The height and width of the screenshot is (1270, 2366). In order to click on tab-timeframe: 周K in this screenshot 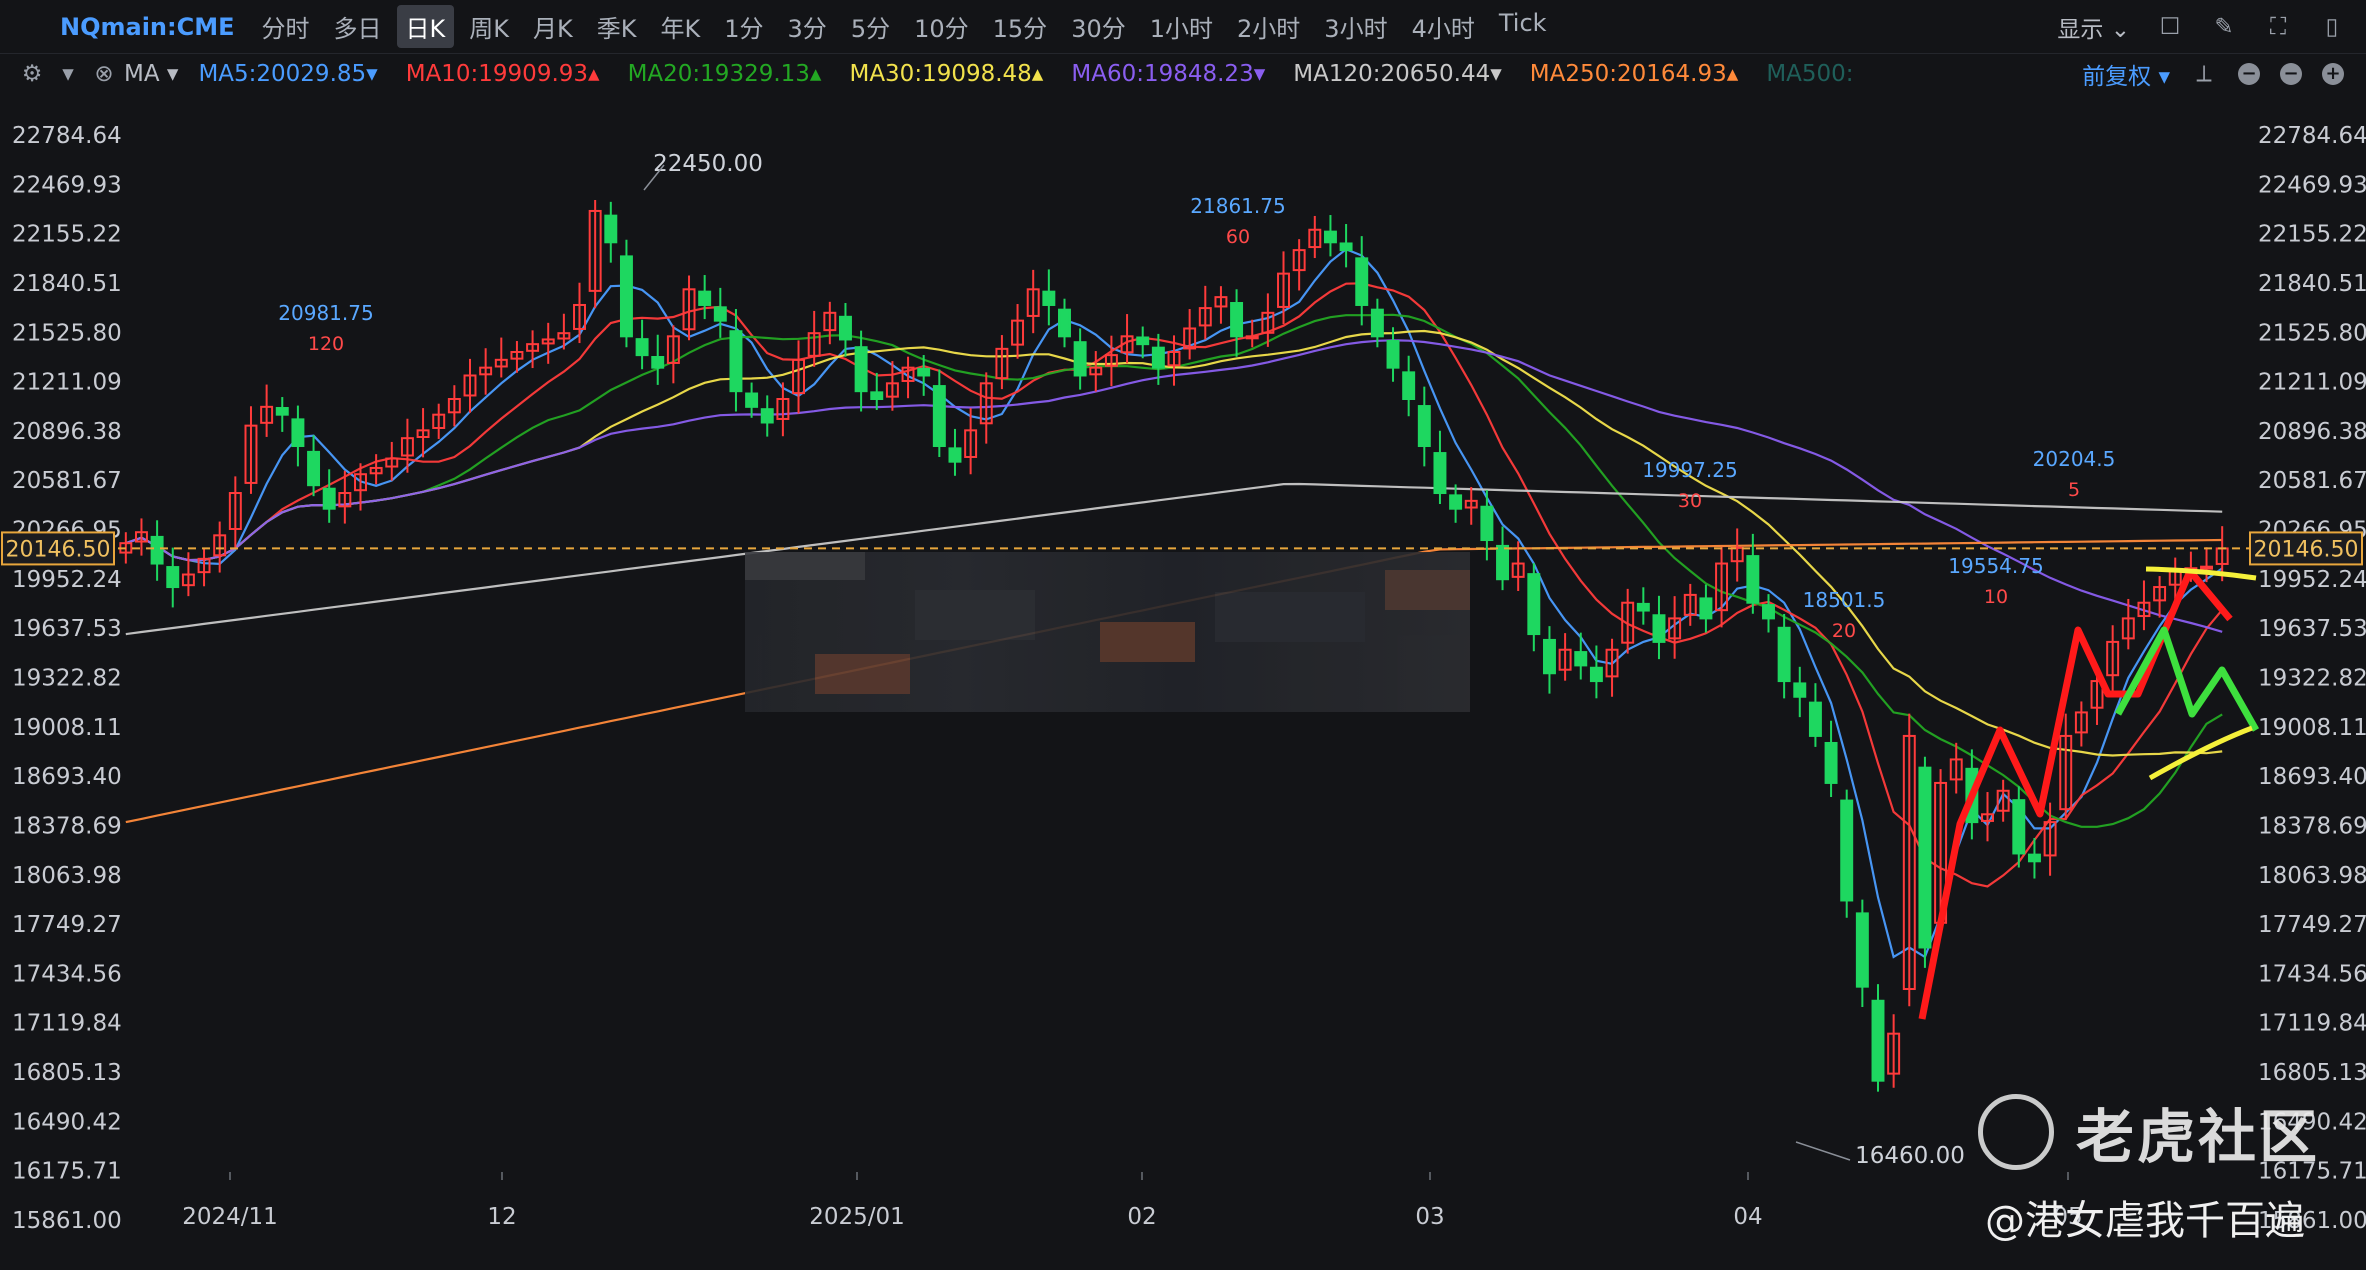, I will do `click(489, 29)`.